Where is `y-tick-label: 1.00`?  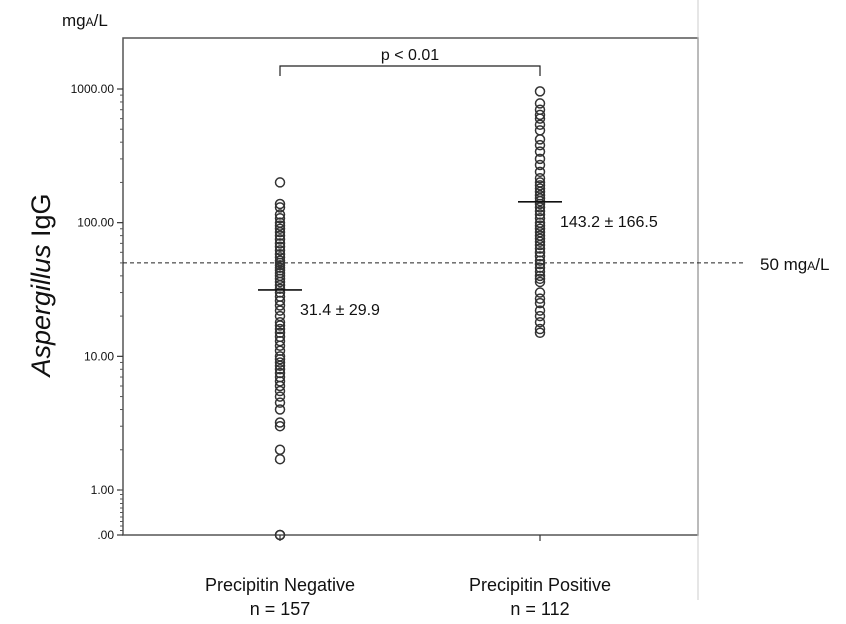 y-tick-label: 1.00 is located at coordinates (103, 490).